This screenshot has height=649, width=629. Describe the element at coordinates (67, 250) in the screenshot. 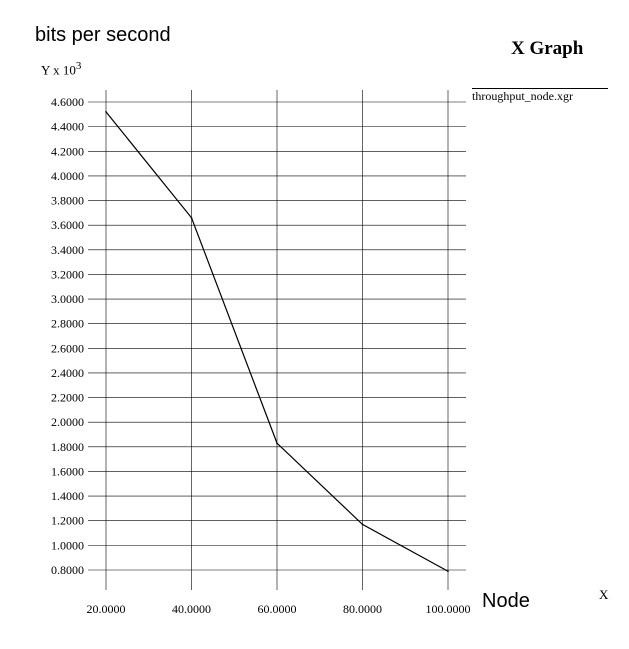

I see `y-tick-label: 3.4000` at that location.